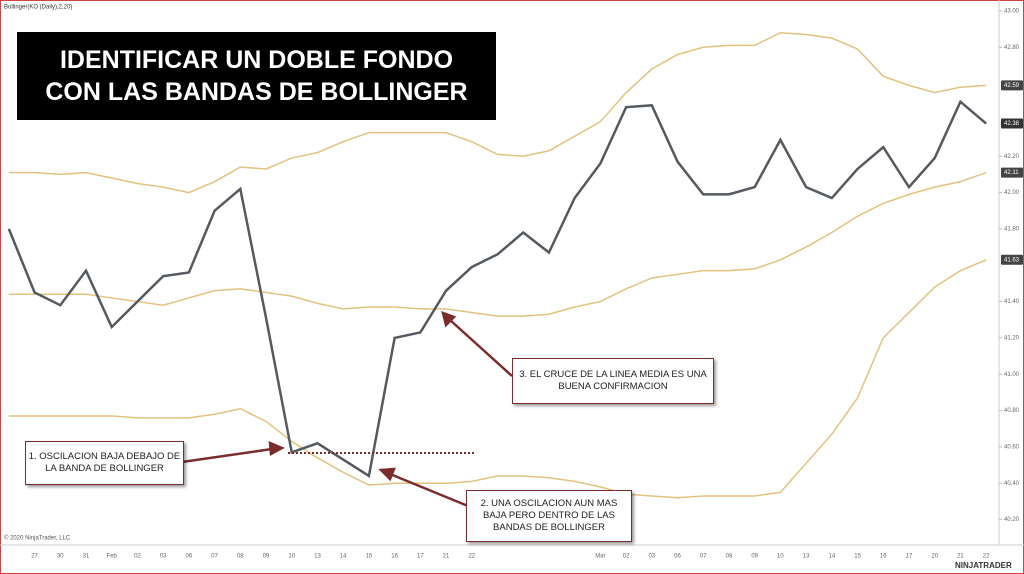 The image size is (1024, 574). I want to click on price-tag-label: 42.11, so click(1011, 173).